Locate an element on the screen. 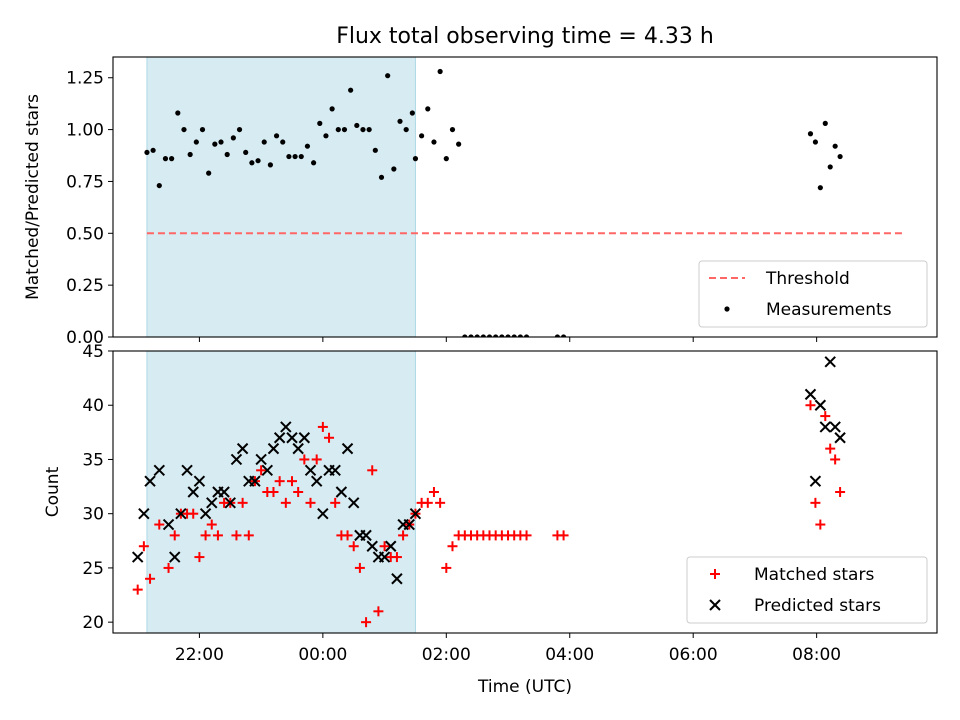  y-tick-label: 0.00 is located at coordinates (85, 338).